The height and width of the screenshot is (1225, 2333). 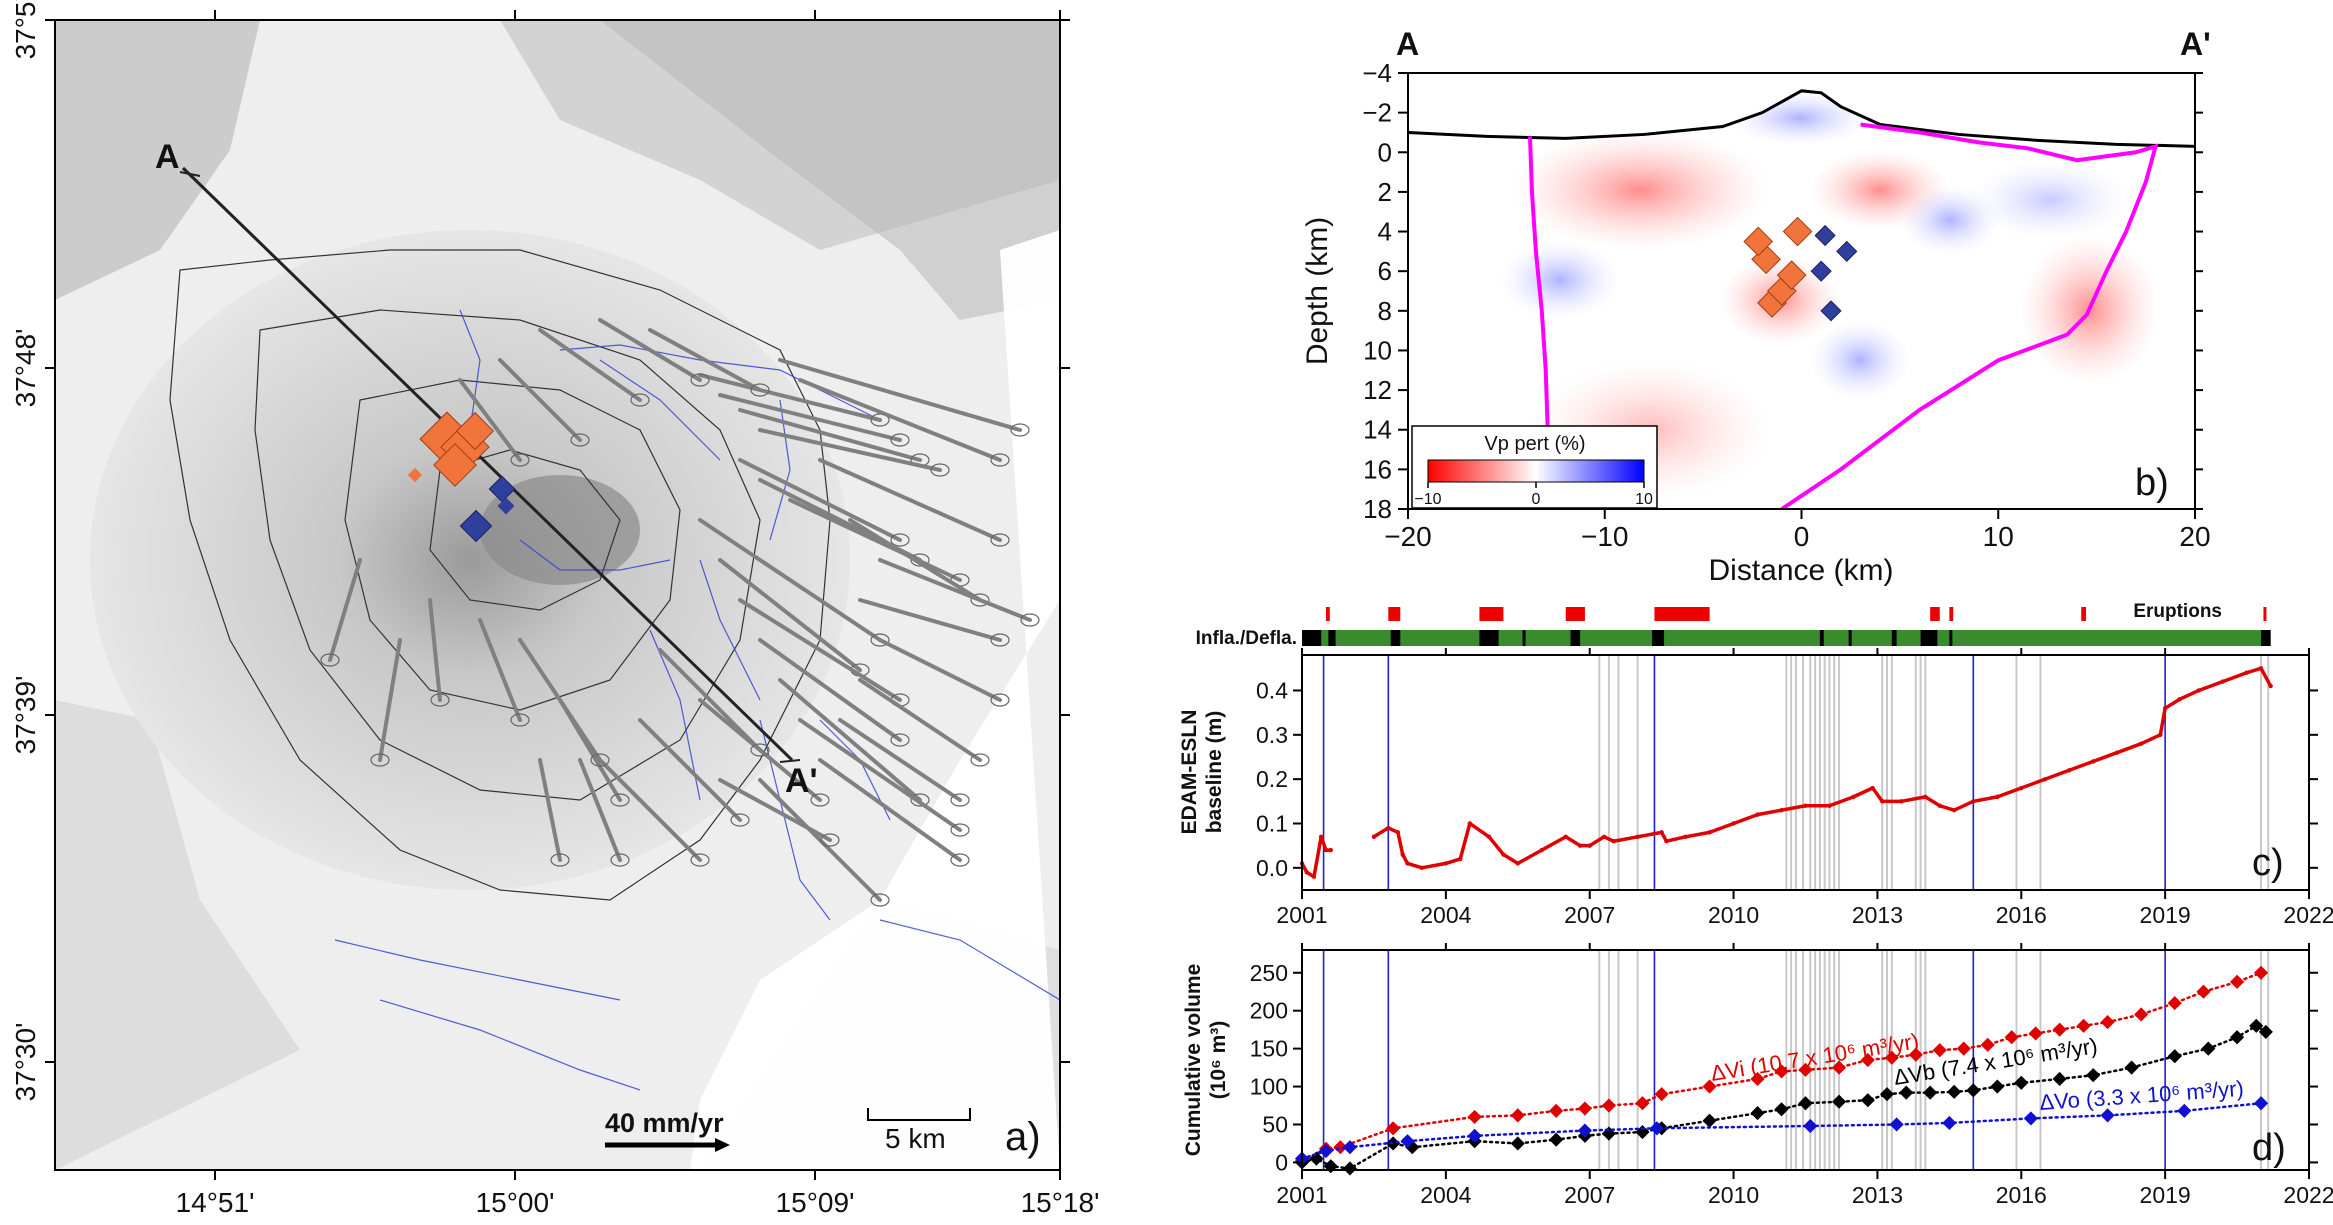 What do you see at coordinates (1275, 1124) in the screenshot?
I see `y-tick-label: 50` at bounding box center [1275, 1124].